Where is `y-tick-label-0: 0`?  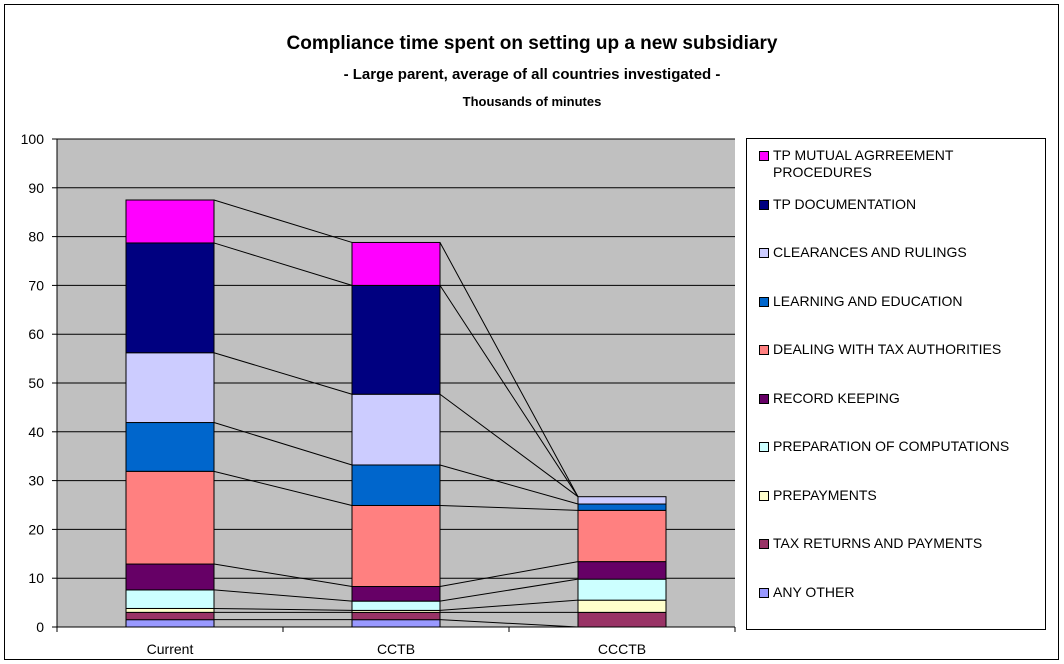 y-tick-label-0: 0 is located at coordinates (40, 627).